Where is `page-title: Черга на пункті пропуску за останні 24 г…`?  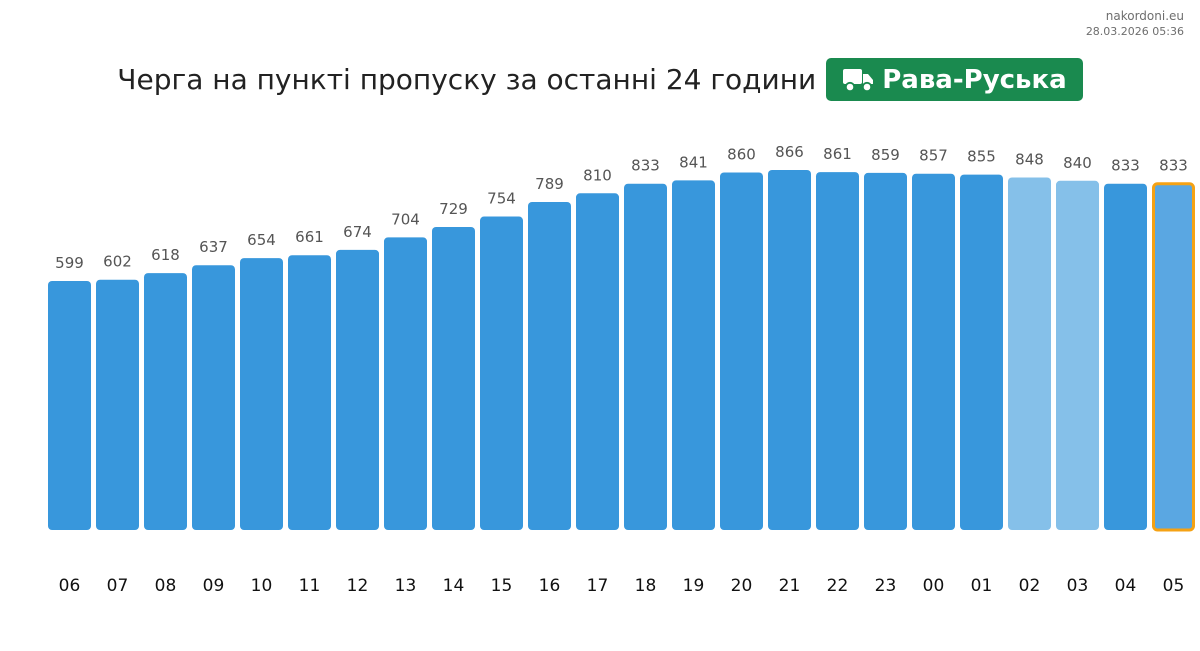
page-title: Черга на пункті пропуску за останні 24 г… is located at coordinates (467, 79).